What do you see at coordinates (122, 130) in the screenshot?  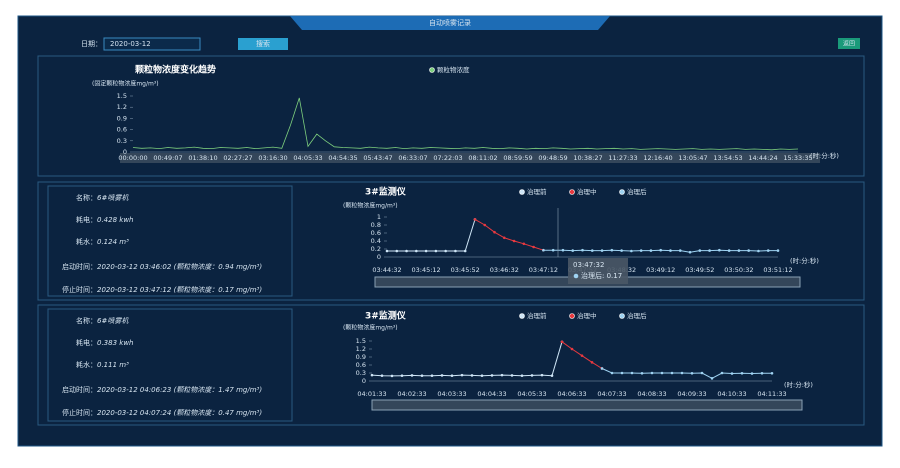 I see `y-tick-label: 0.6` at bounding box center [122, 130].